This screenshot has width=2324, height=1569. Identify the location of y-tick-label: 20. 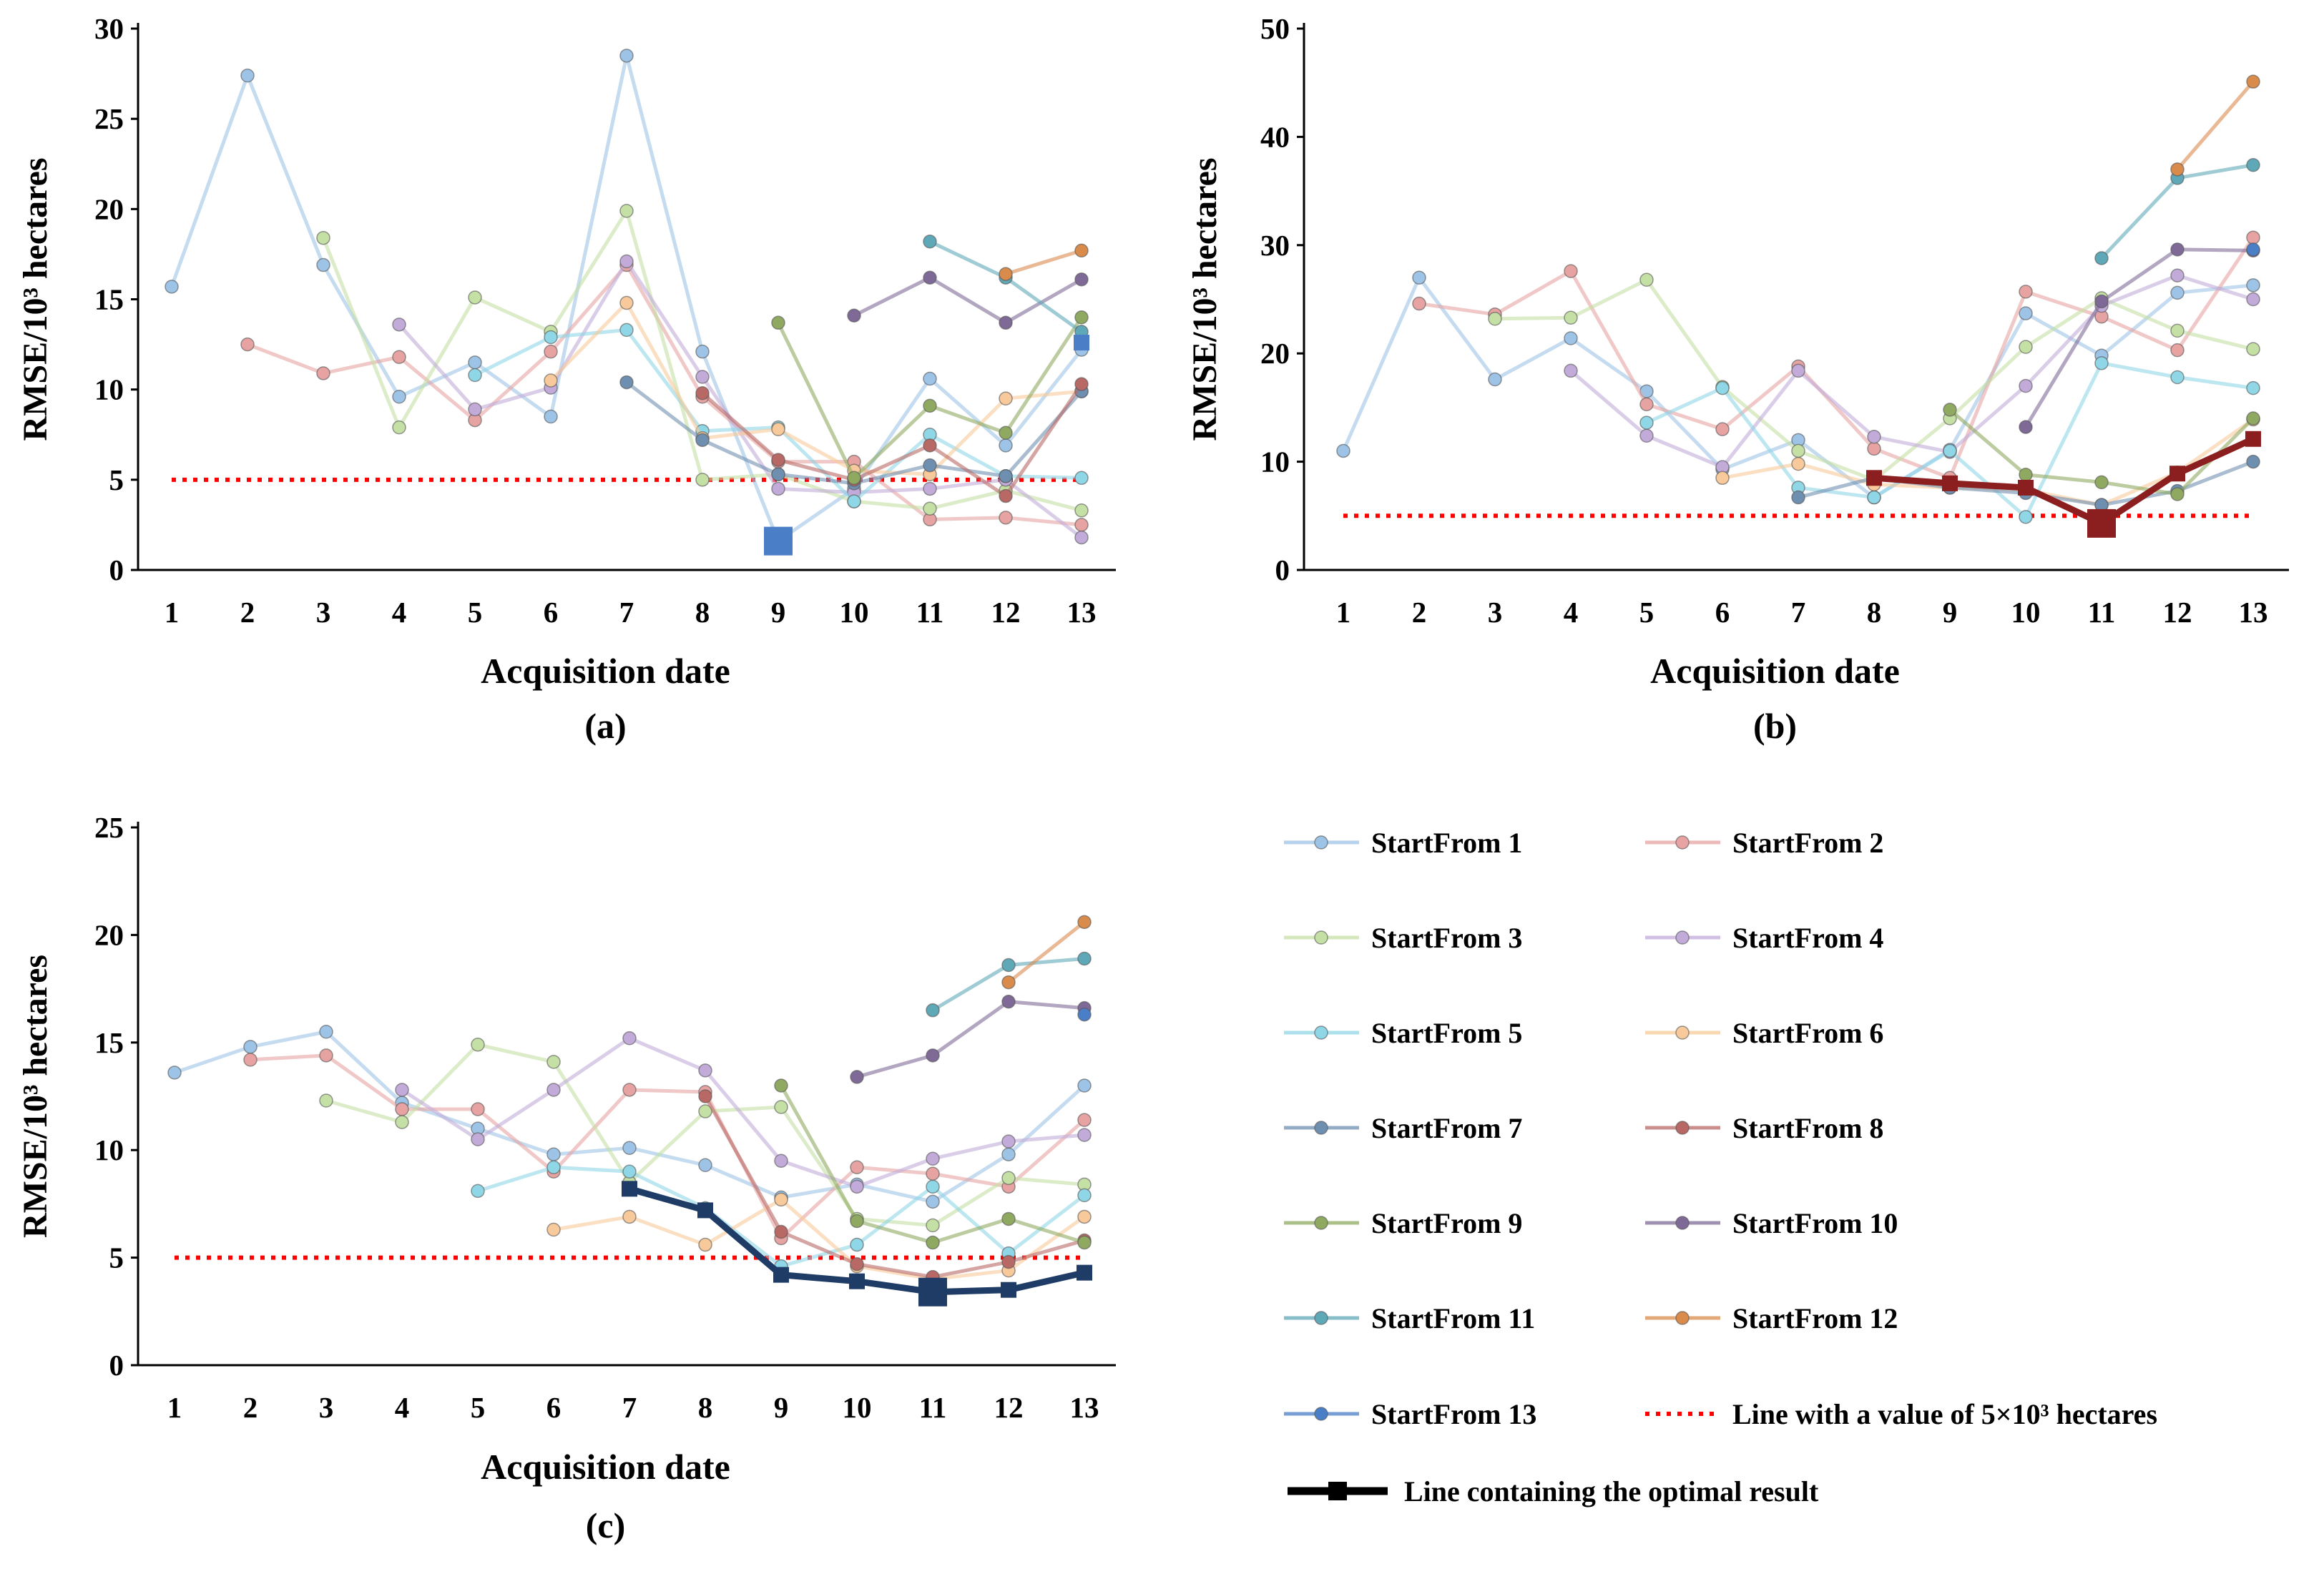
(1275, 353).